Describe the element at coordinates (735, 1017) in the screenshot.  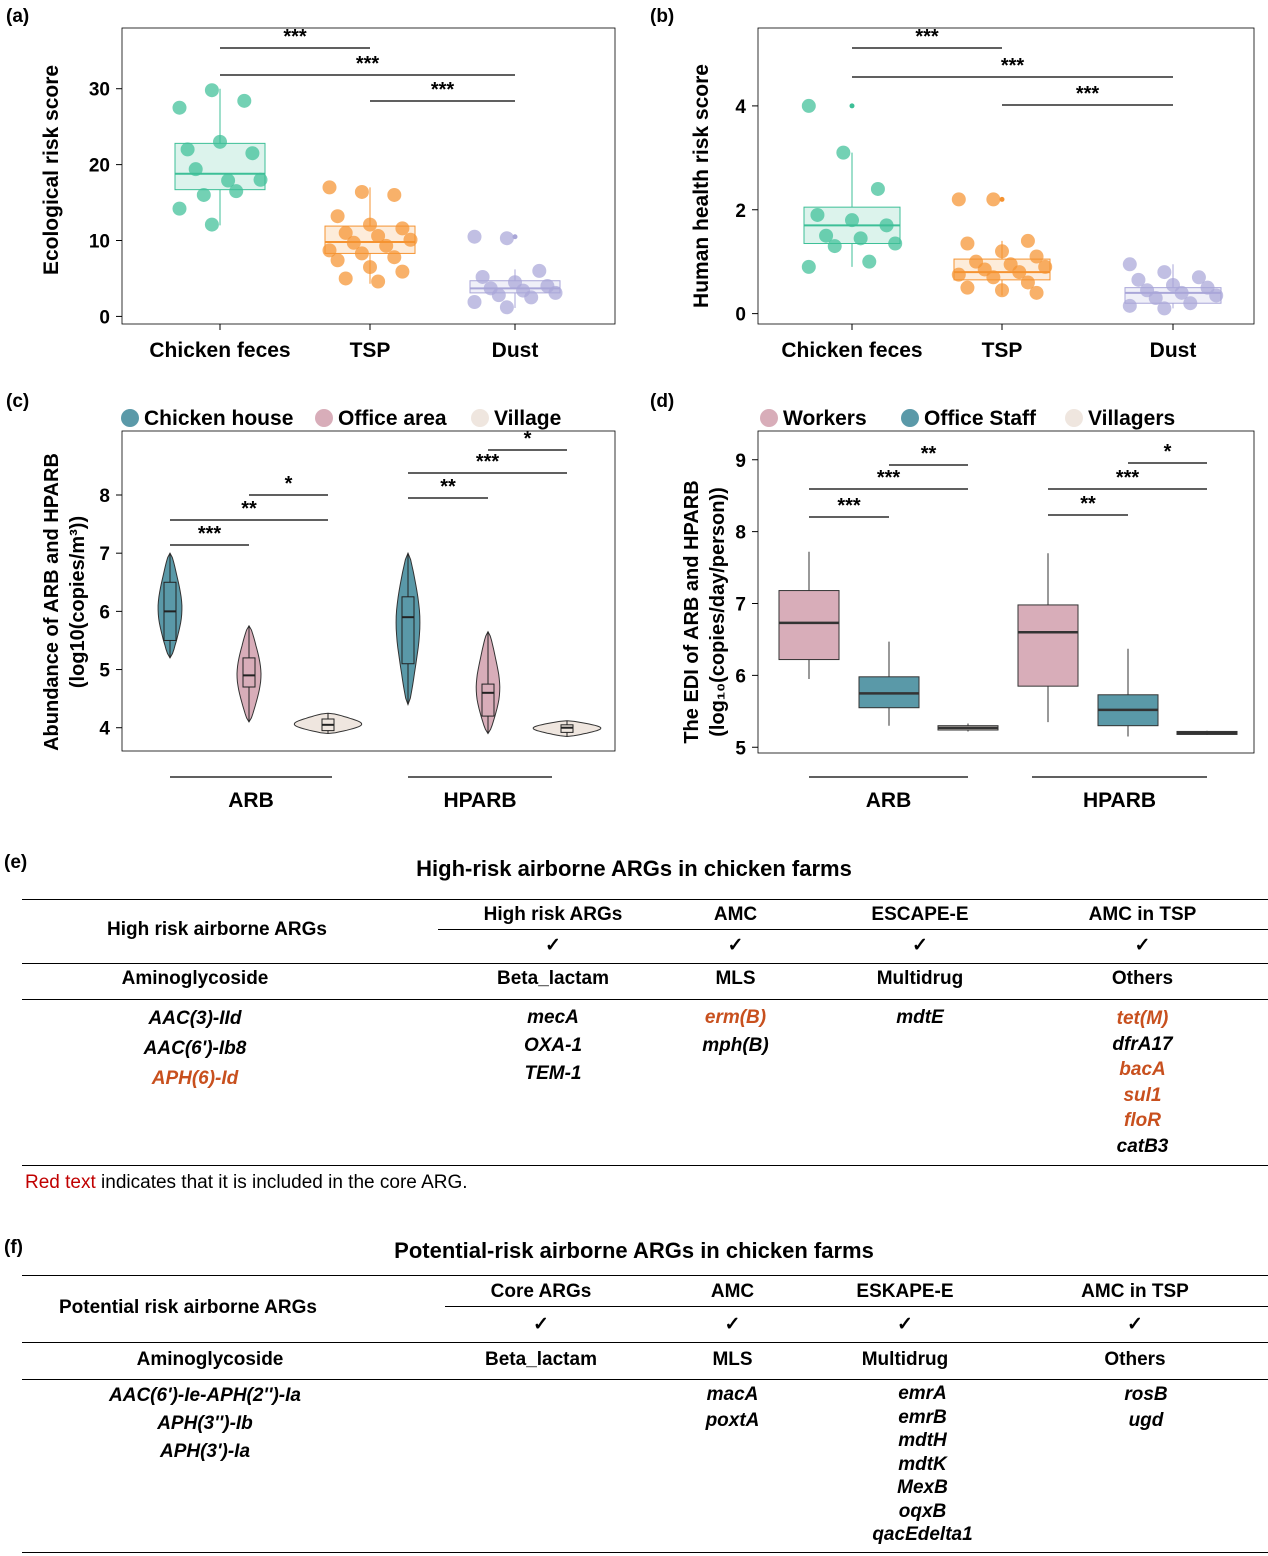
I see `gene-name: erm(B)` at that location.